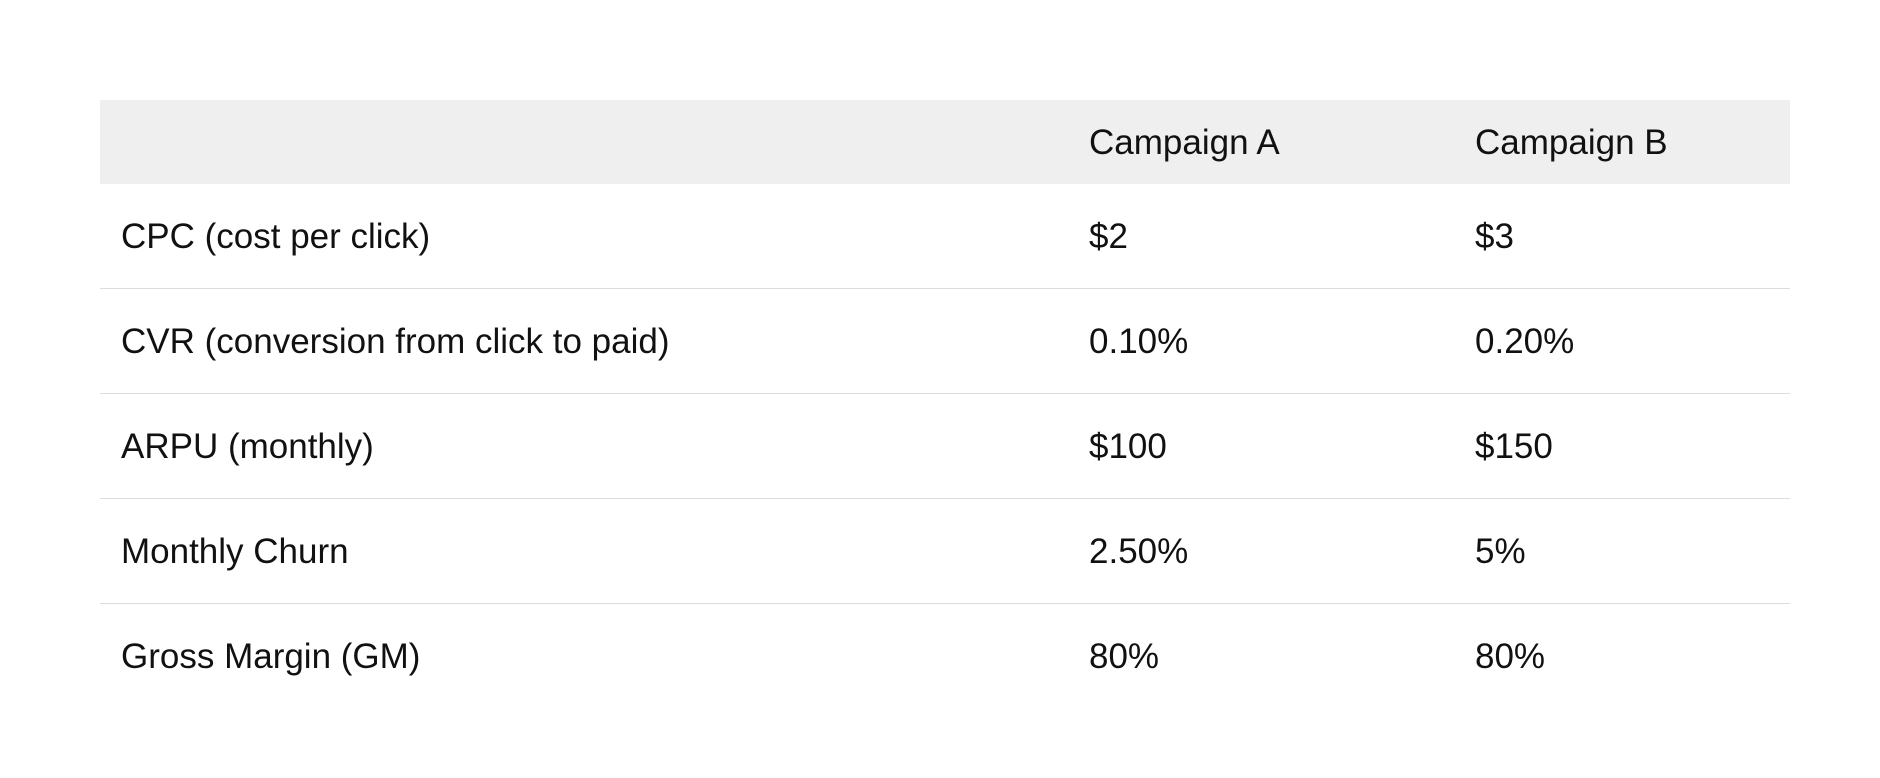  I want to click on header-cell-campaign-b: Campaign B, so click(1571, 142).